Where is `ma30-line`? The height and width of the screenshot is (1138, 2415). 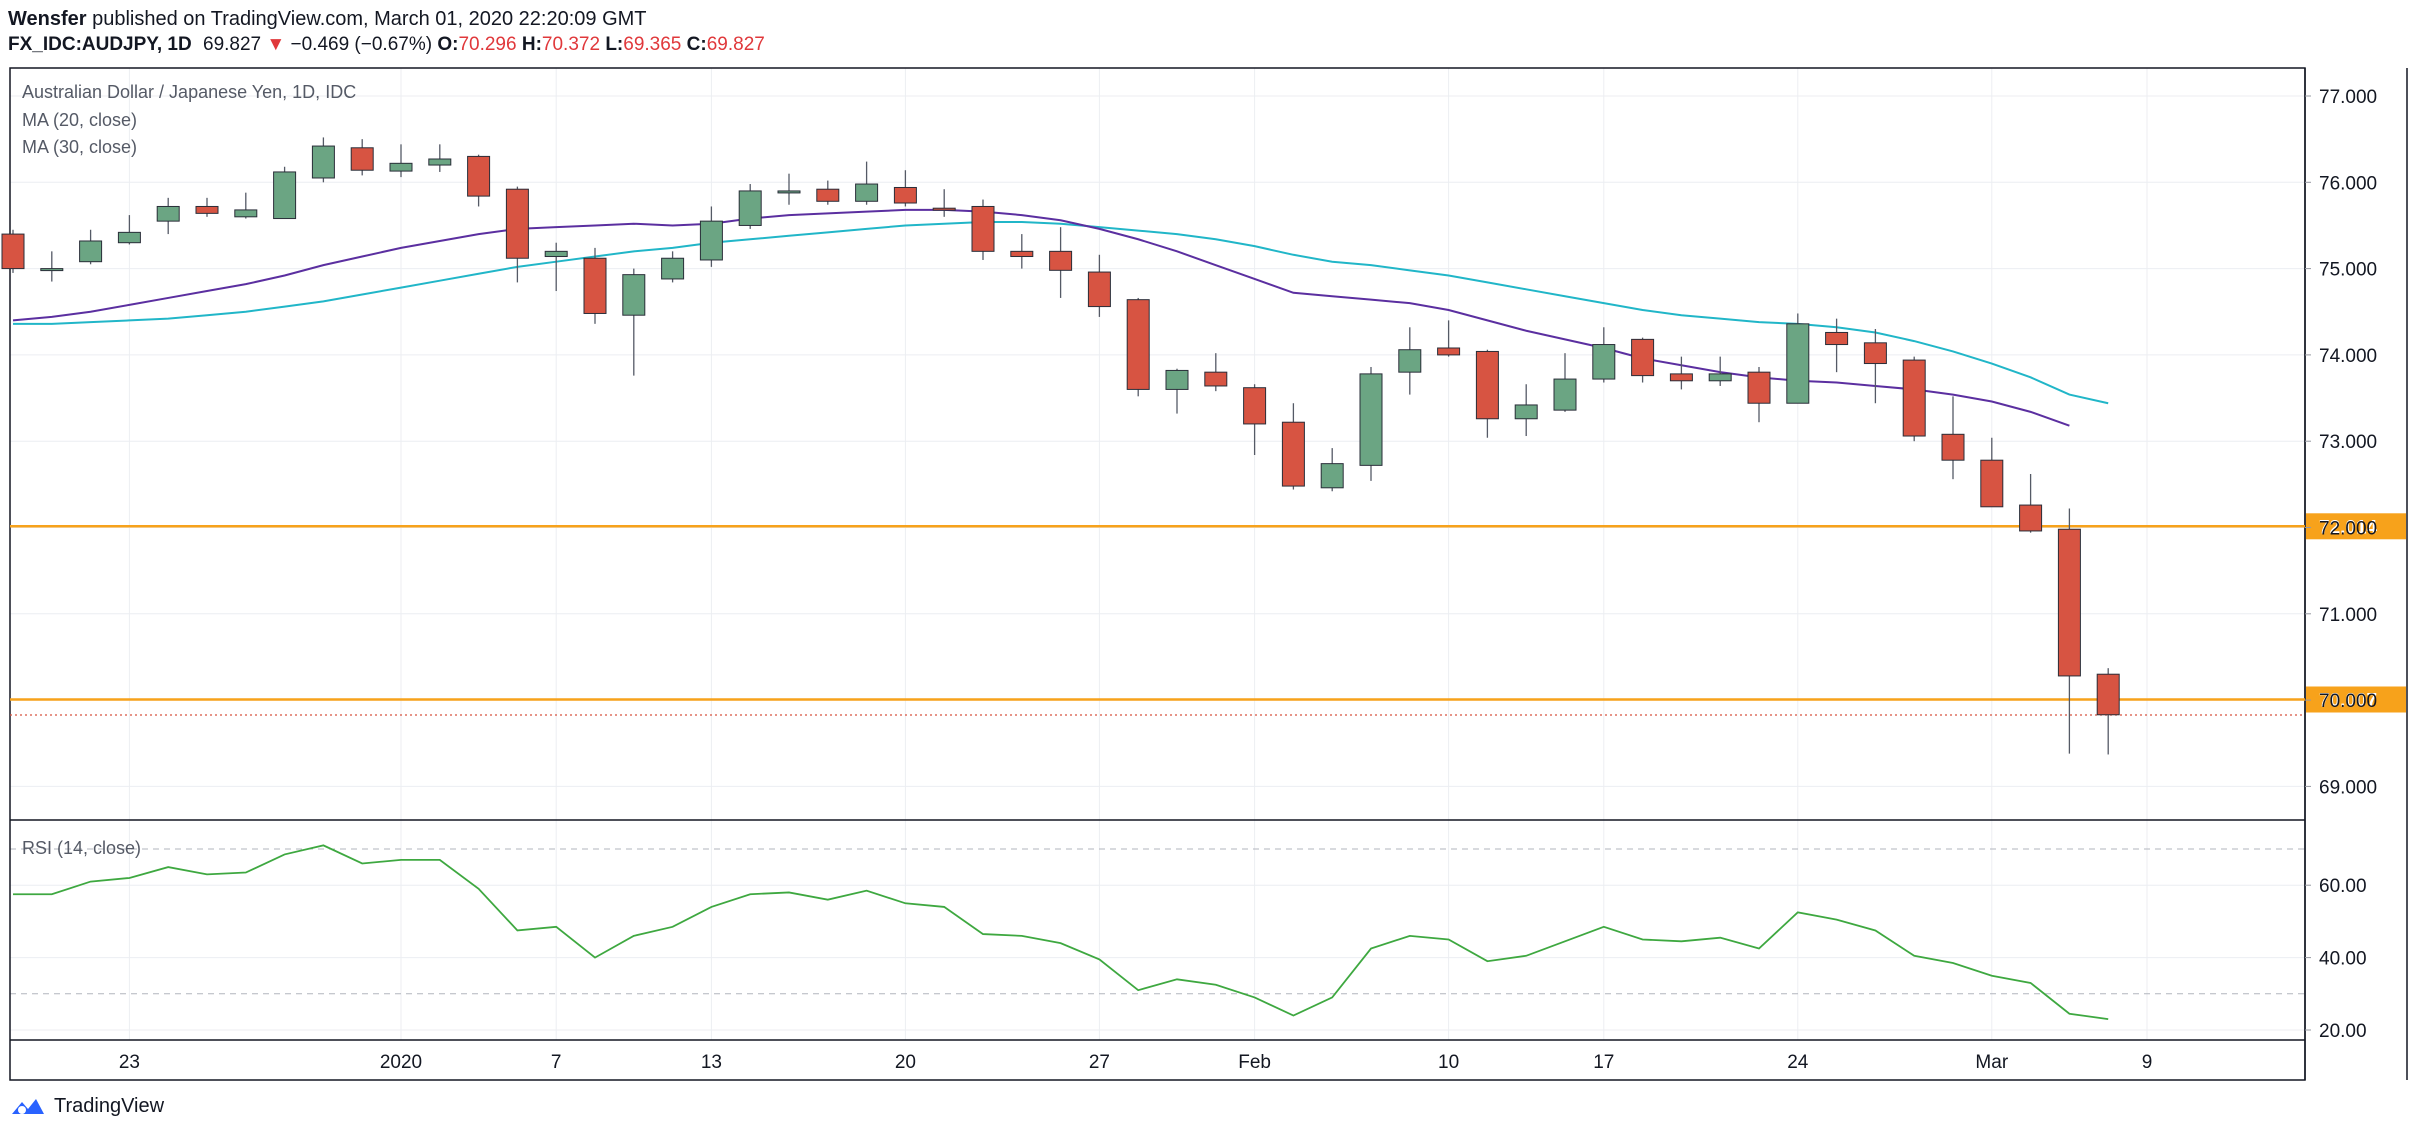 ma30-line is located at coordinates (1061, 312).